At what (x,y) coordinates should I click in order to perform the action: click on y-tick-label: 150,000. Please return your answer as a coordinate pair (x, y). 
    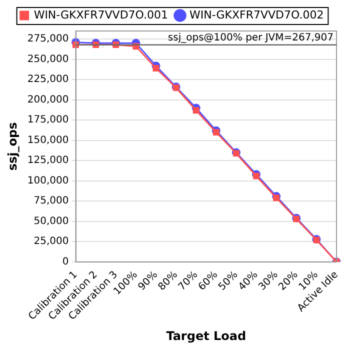
    Looking at the image, I should click on (48, 140).